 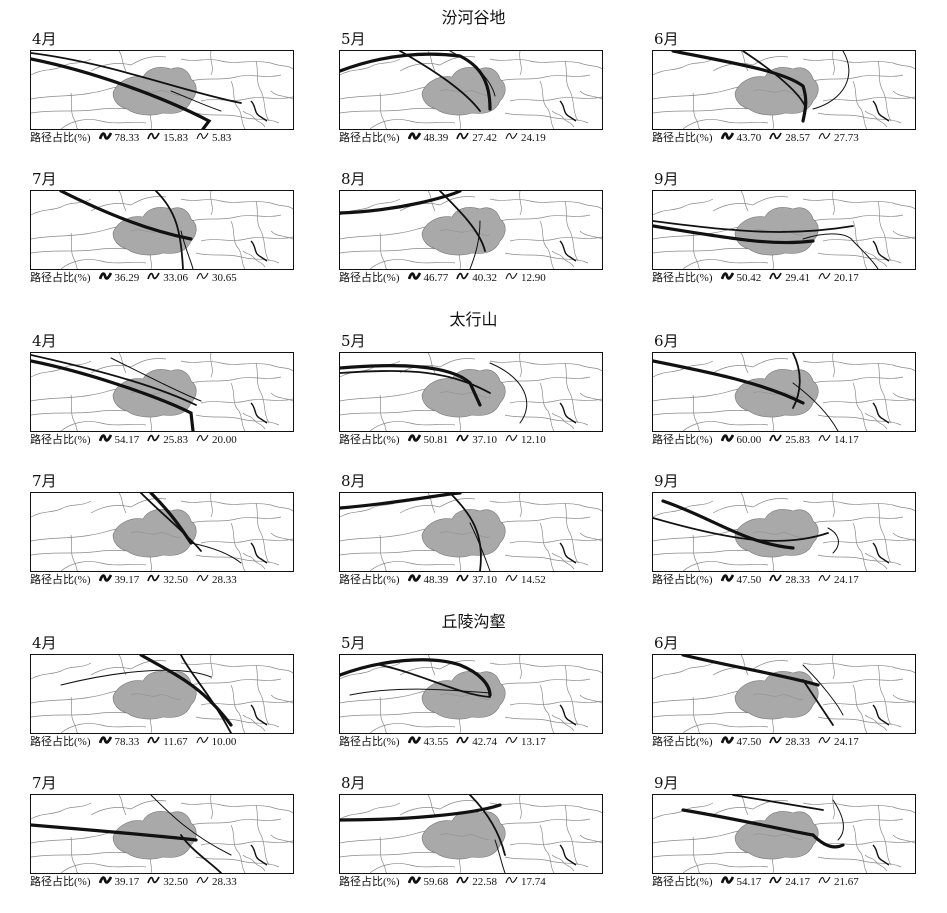 I want to click on path-3-share: 24.17, so click(x=846, y=580).